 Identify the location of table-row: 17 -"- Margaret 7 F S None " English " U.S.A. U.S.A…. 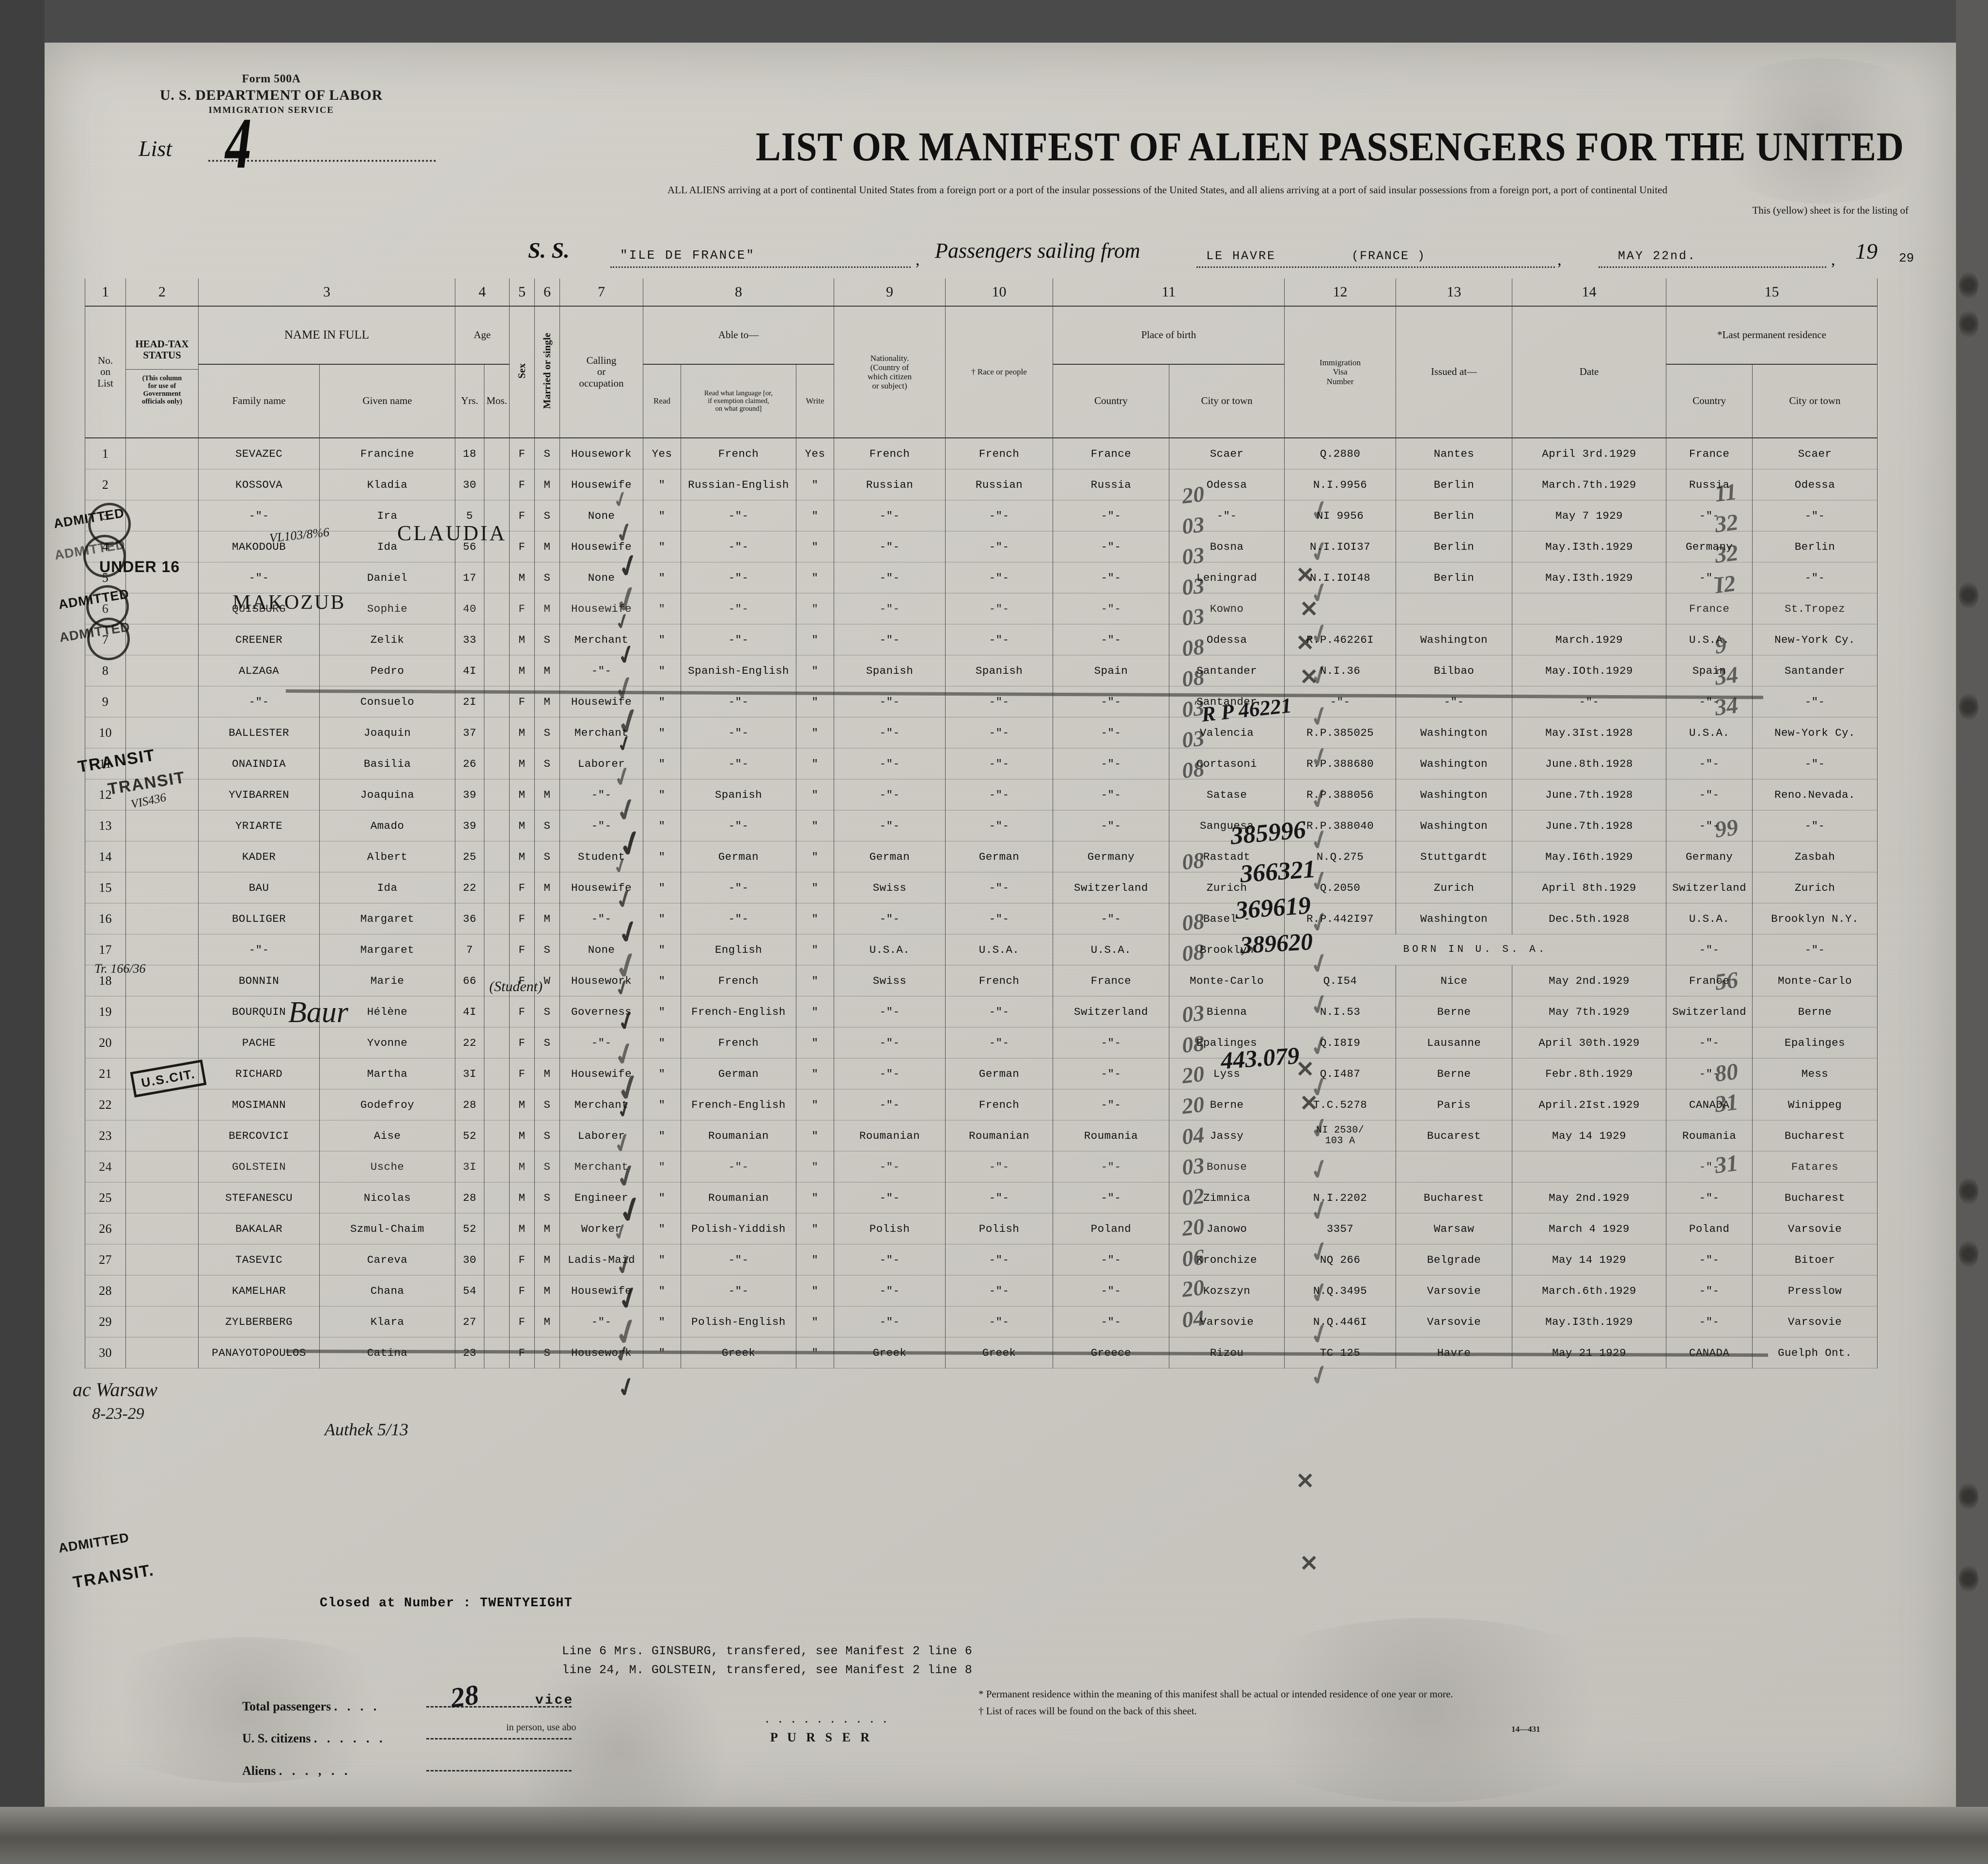
(981, 950).